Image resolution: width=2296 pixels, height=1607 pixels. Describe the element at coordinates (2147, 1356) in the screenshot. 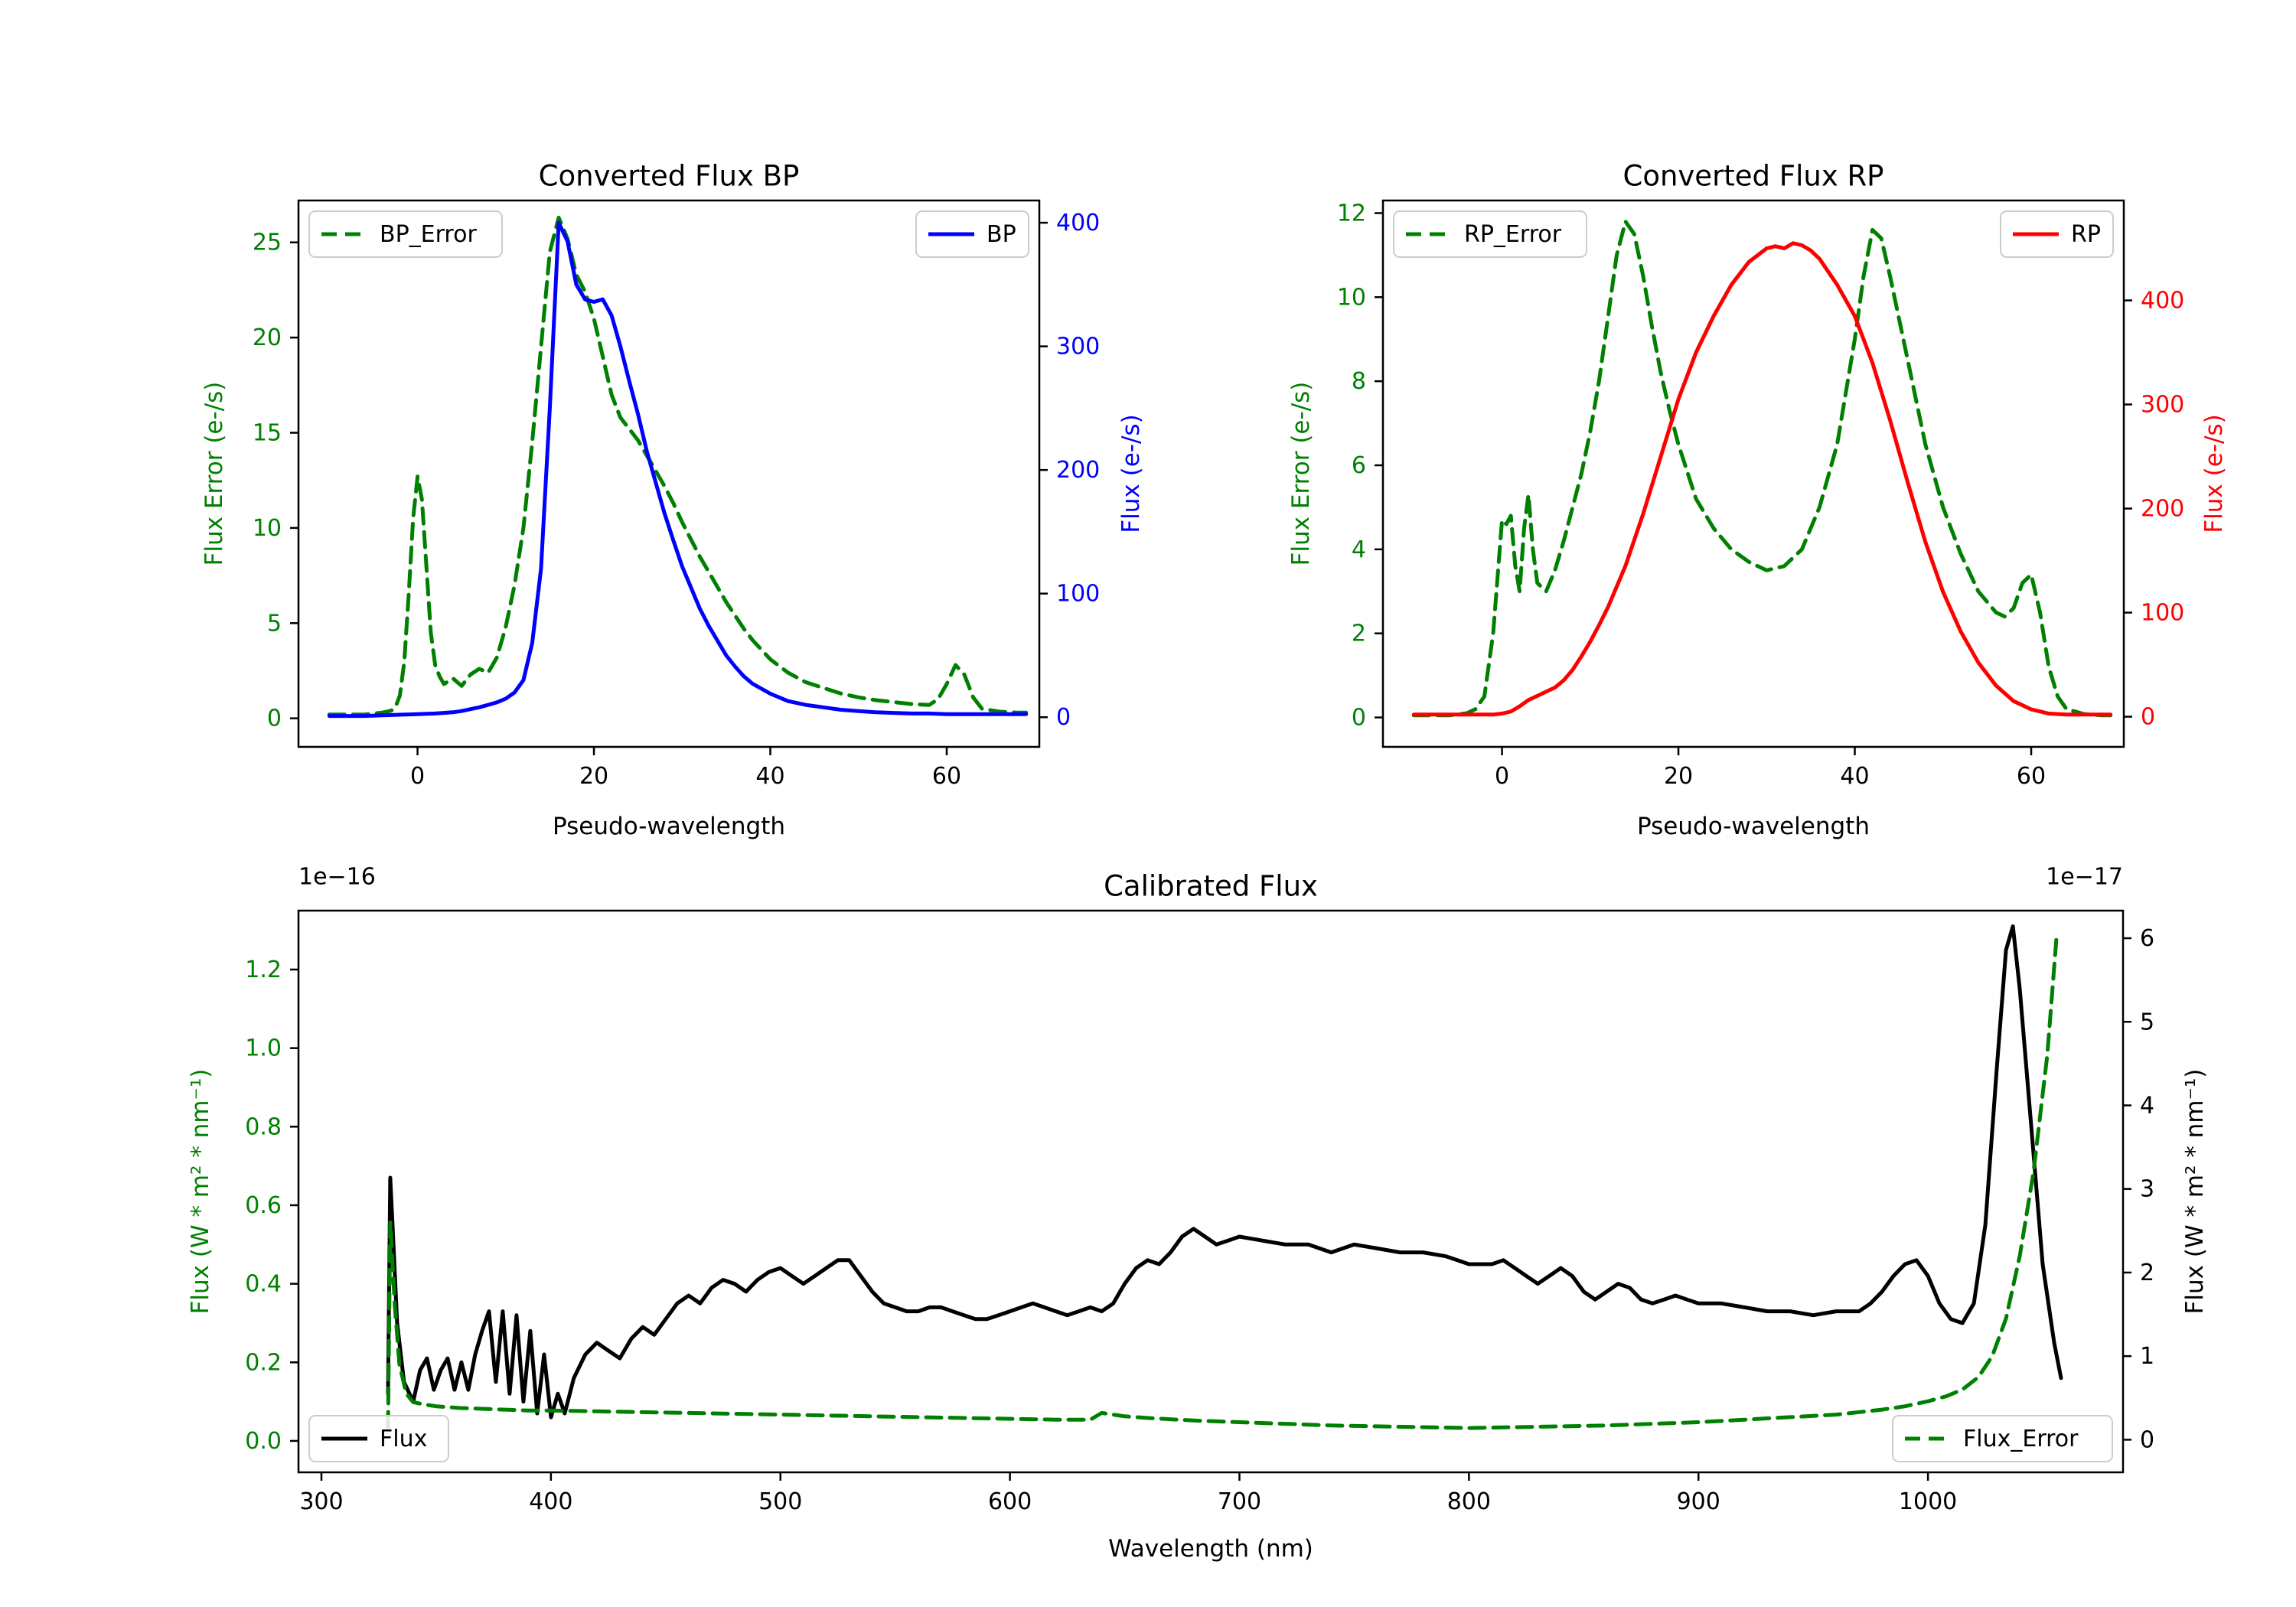

I see `right-y-tick-label: 1` at that location.